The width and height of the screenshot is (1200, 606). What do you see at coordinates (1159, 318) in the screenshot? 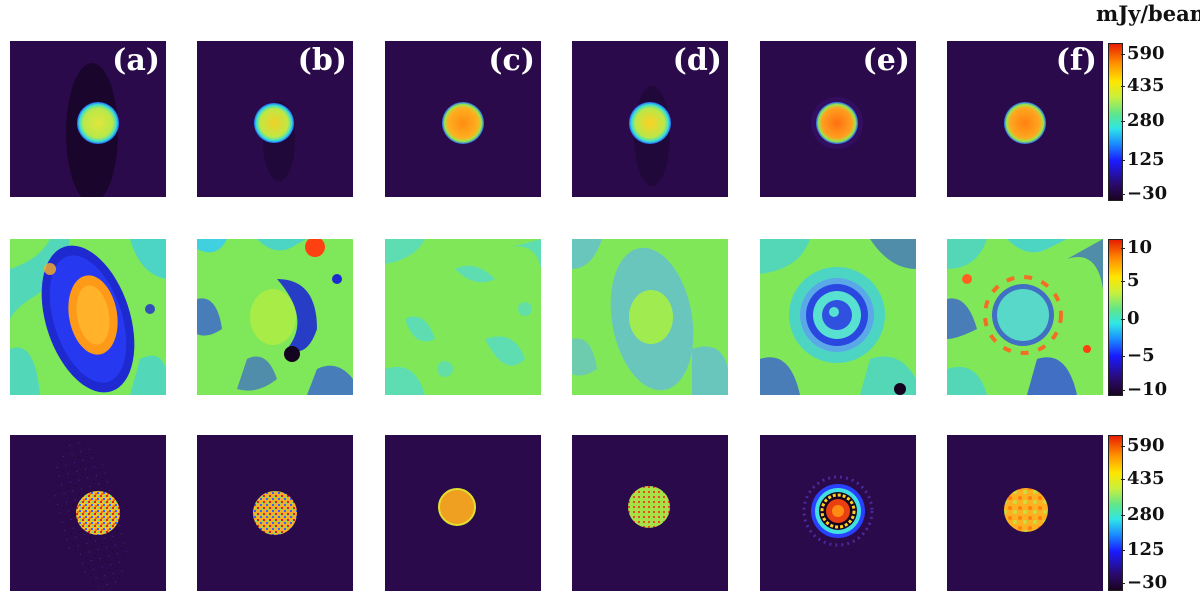
I see `colorbar-middle-ticks: 10 5 0 −5 −10` at bounding box center [1159, 318].